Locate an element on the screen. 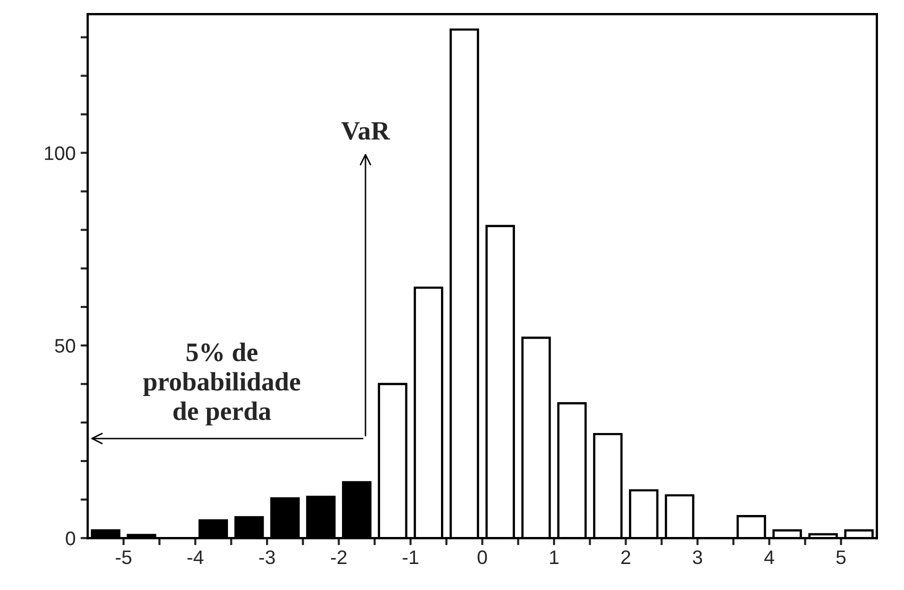 The image size is (904, 590). x-tick-label: -1 is located at coordinates (410, 557).